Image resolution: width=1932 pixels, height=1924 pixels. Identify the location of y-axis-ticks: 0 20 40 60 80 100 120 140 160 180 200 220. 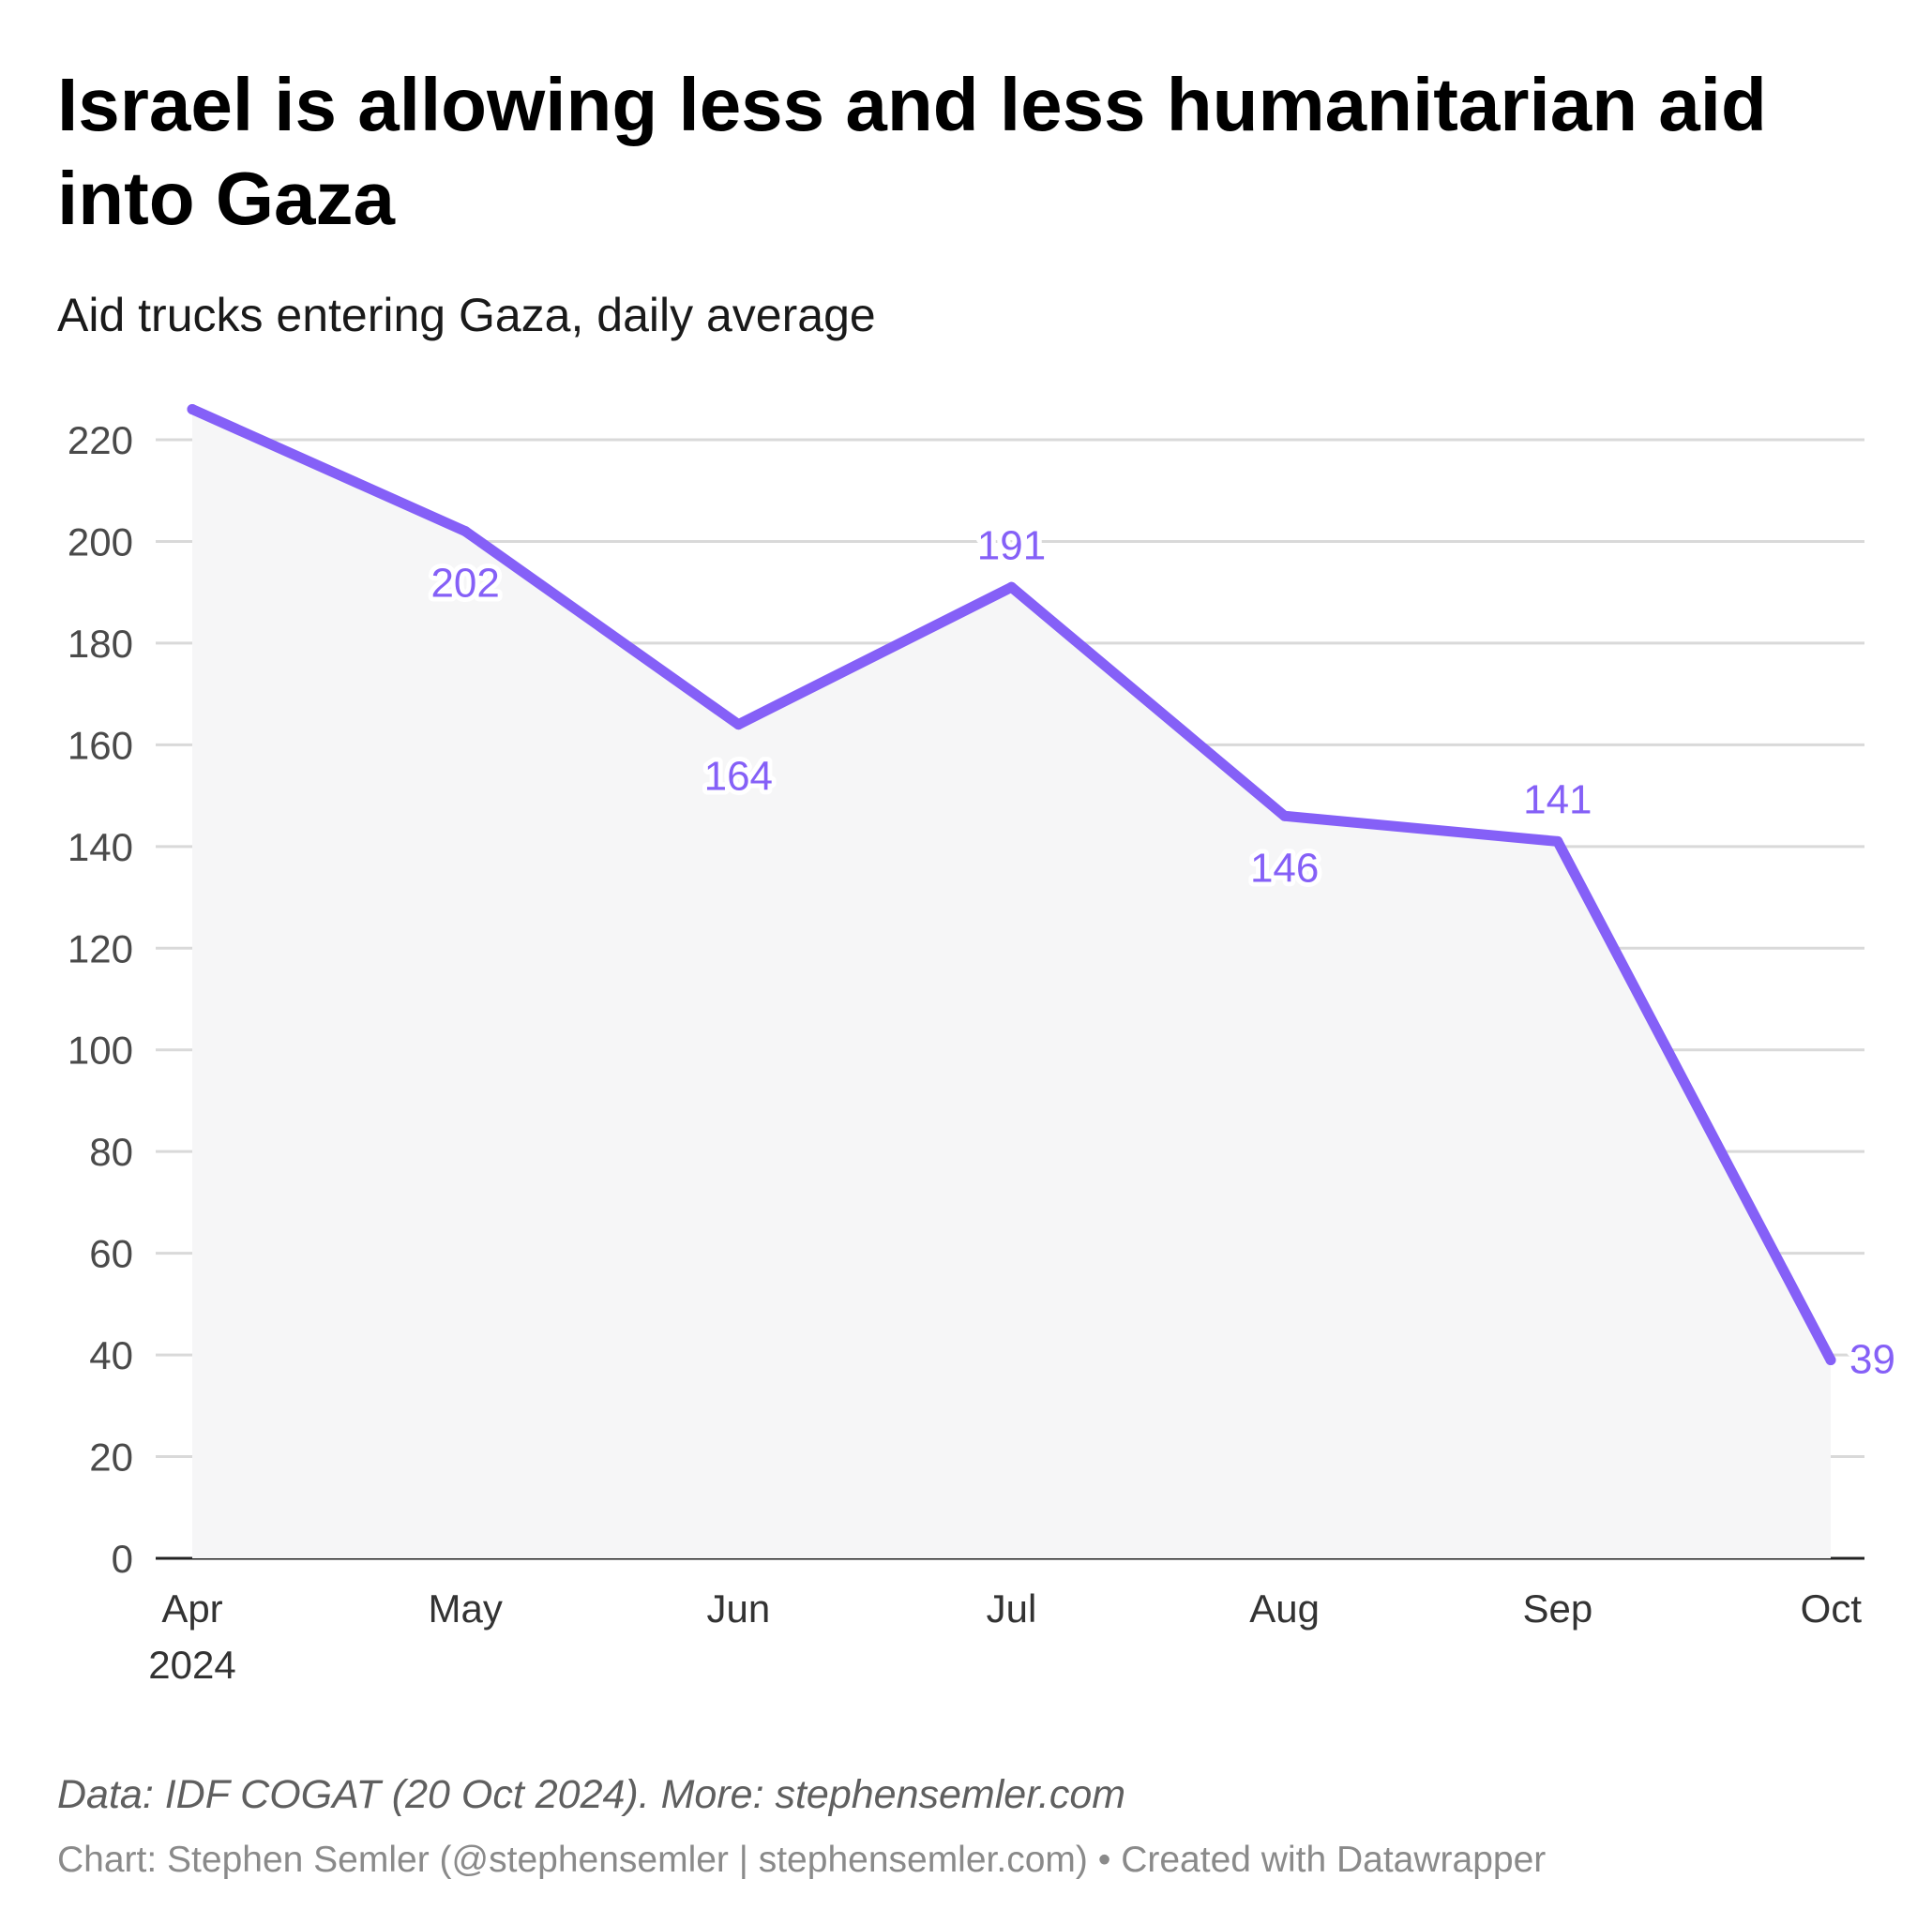
(100, 1000).